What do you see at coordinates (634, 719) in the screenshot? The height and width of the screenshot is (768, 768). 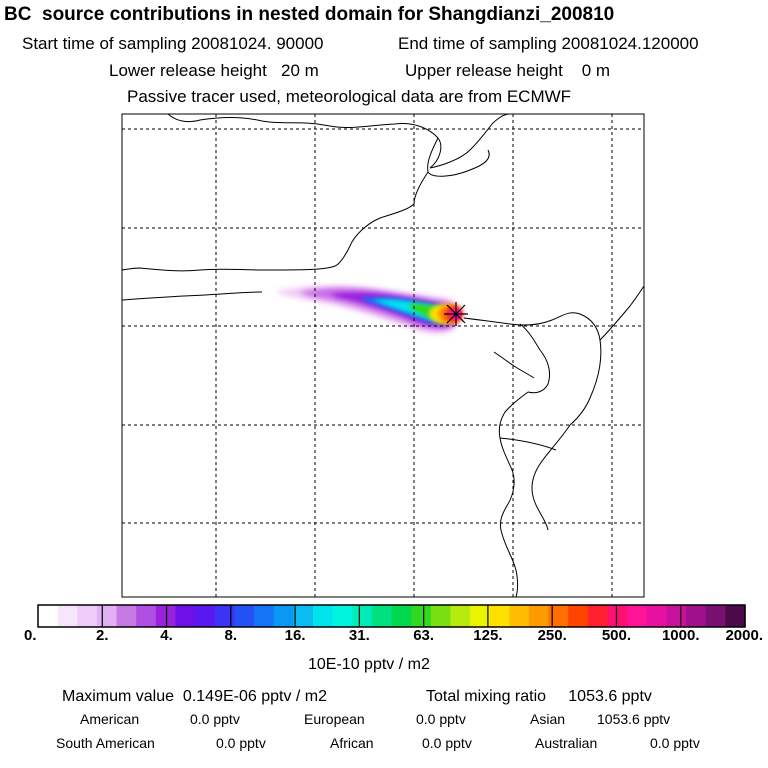 I see `asian-value: 1053.6 pptv` at bounding box center [634, 719].